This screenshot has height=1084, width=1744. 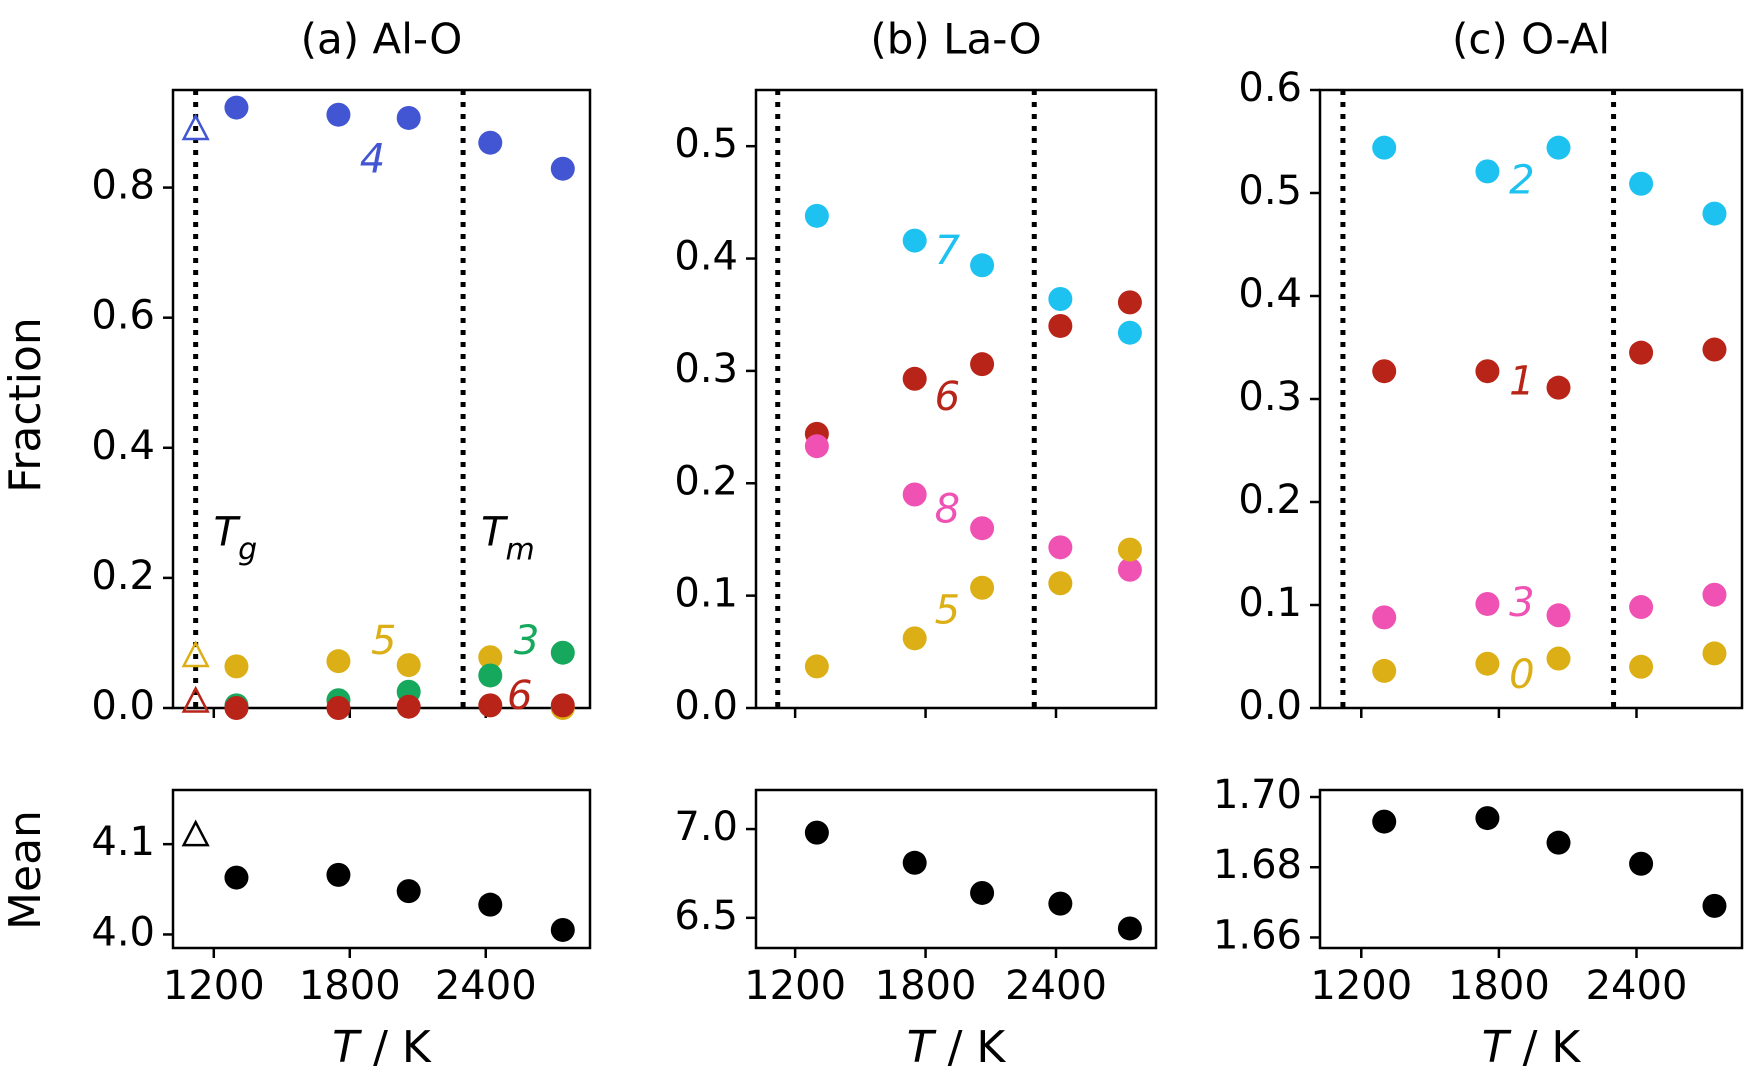 What do you see at coordinates (706, 369) in the screenshot?
I see `y-tick-label: 0.3` at bounding box center [706, 369].